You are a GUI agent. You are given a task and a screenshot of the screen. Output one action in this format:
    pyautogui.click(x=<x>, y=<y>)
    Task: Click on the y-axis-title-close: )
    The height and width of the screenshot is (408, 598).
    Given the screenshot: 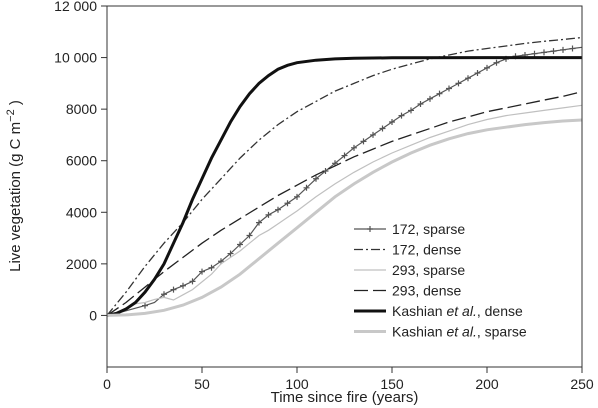 What is the action you would take?
    pyautogui.click(x=15, y=104)
    